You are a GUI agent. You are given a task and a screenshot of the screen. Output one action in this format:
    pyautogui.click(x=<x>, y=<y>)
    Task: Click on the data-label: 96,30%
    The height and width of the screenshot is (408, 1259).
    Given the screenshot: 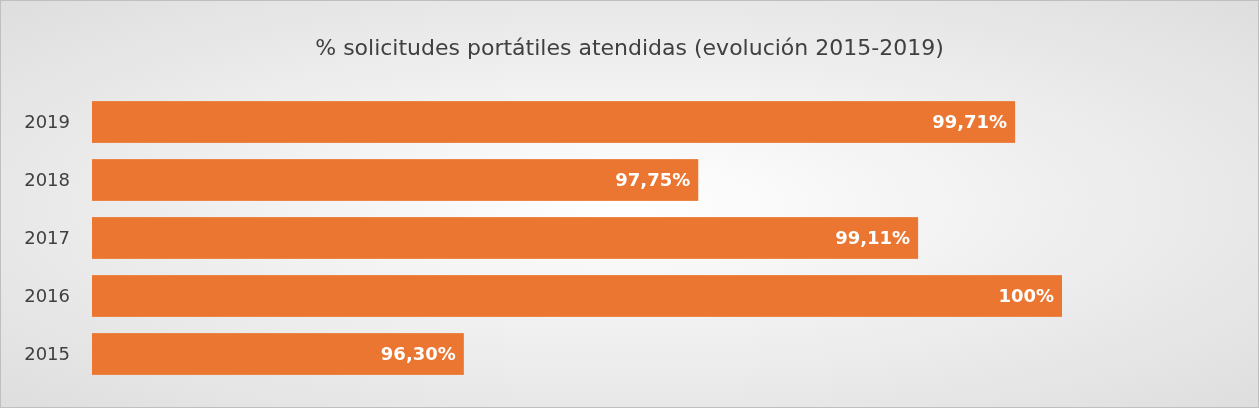 What is the action you would take?
    pyautogui.click(x=418, y=354)
    